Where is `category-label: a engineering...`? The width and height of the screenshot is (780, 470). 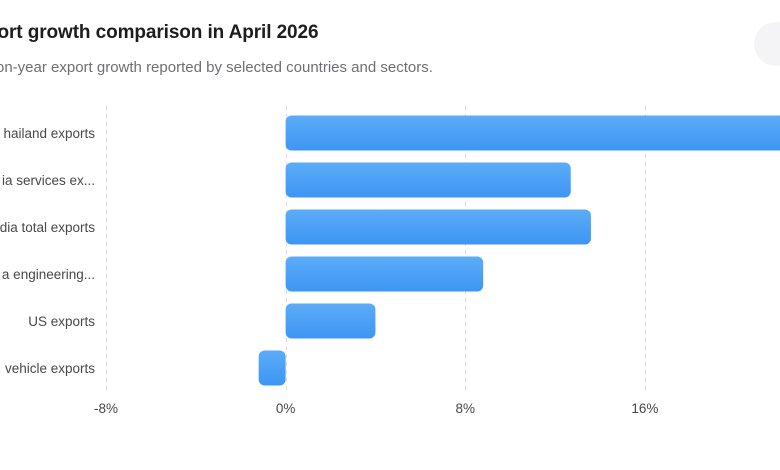
category-label: a engineering... is located at coordinates (48, 274).